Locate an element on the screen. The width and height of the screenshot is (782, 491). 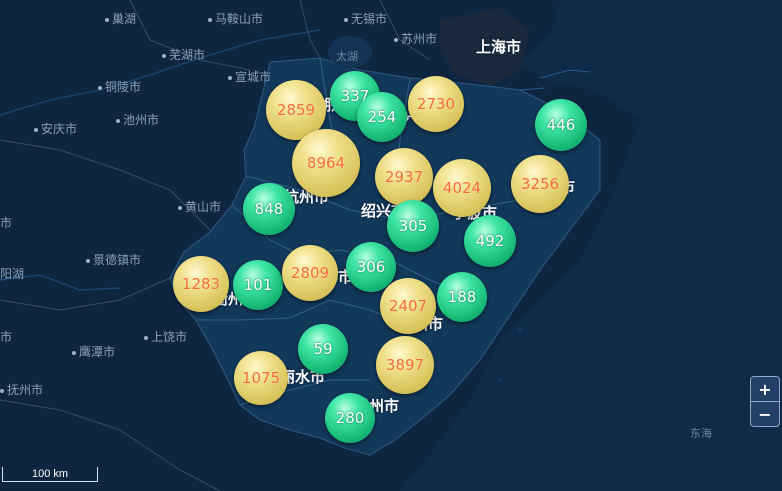
cluster-marker: 492 is located at coordinates (490, 241).